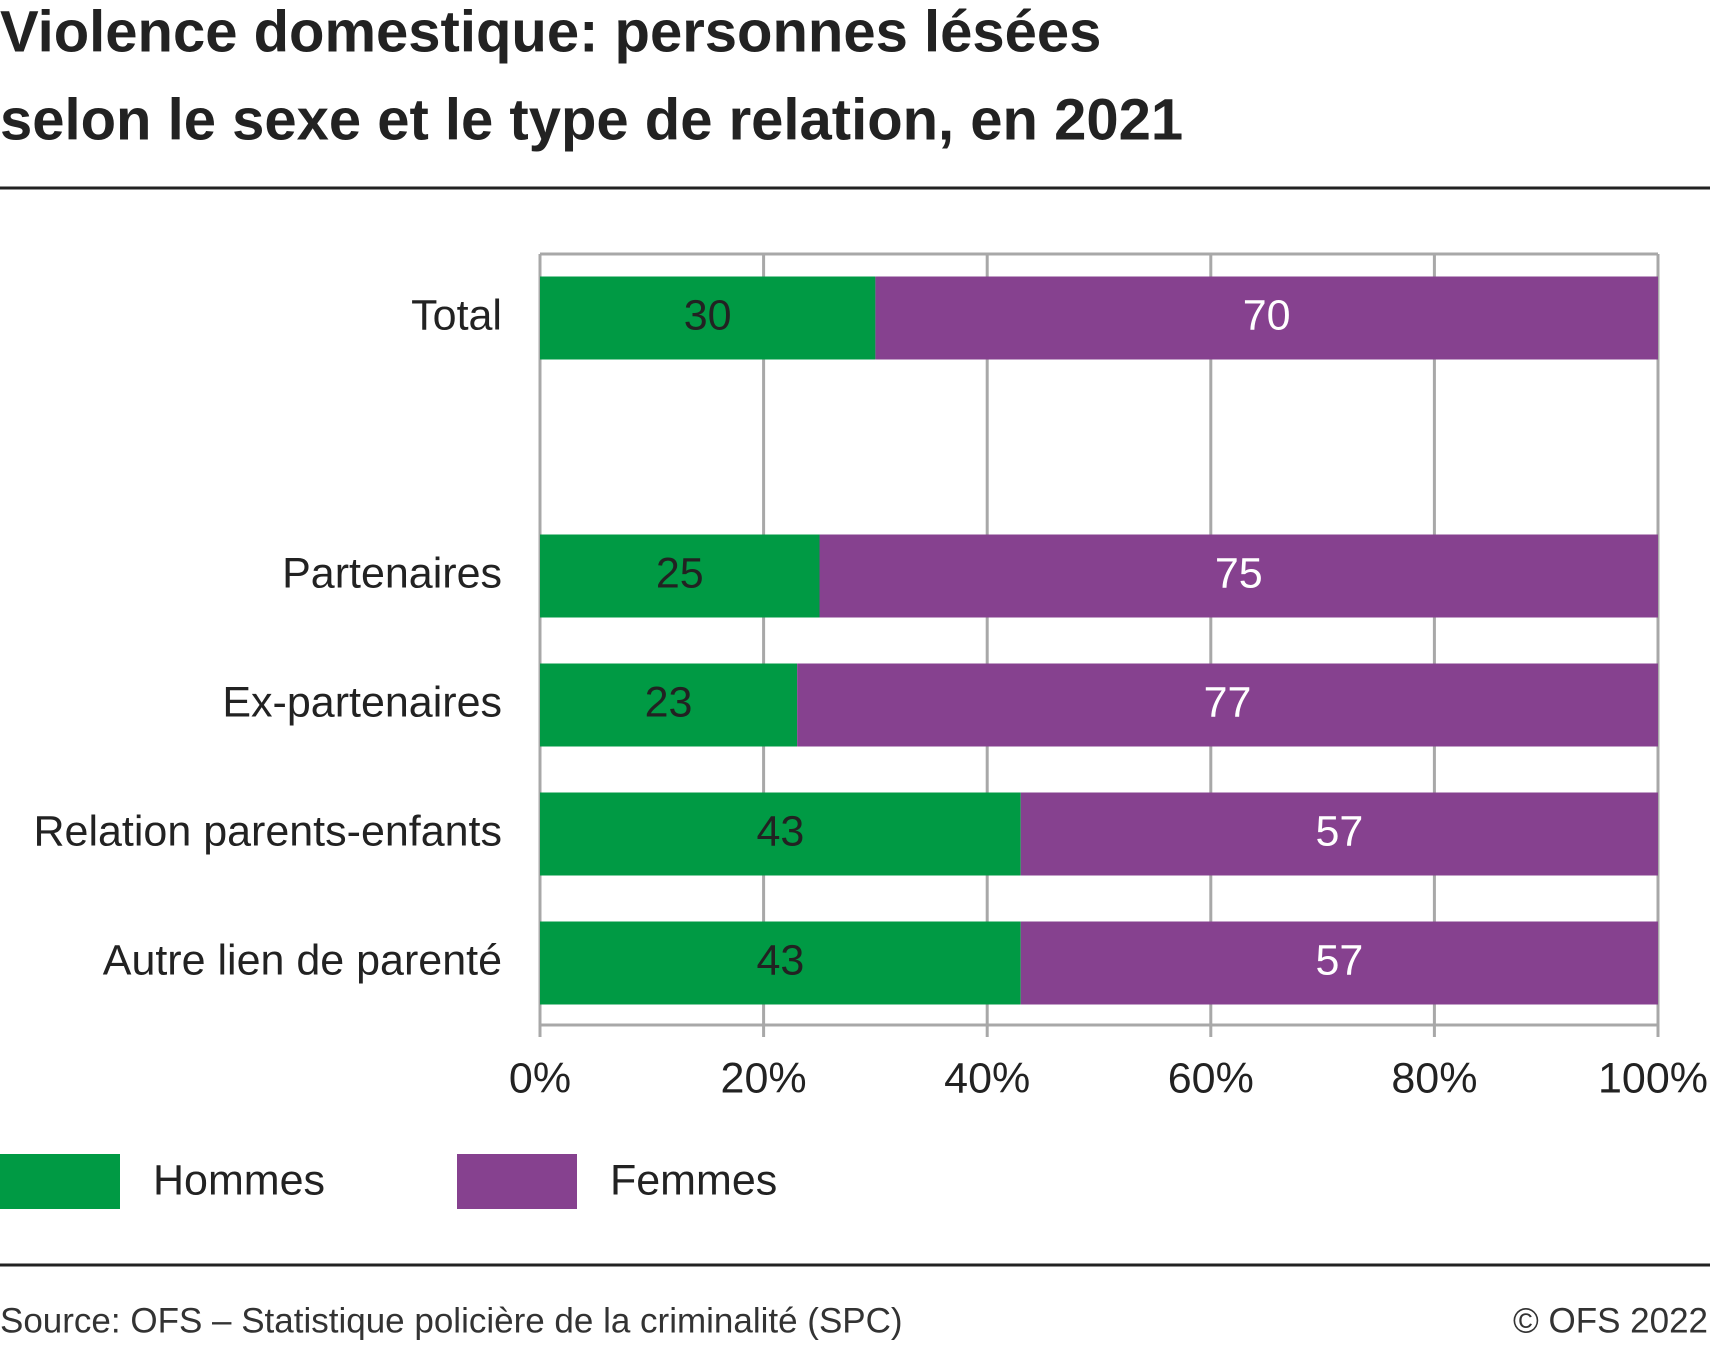  I want to click on y-tick-label: Partenaires, so click(392, 573).